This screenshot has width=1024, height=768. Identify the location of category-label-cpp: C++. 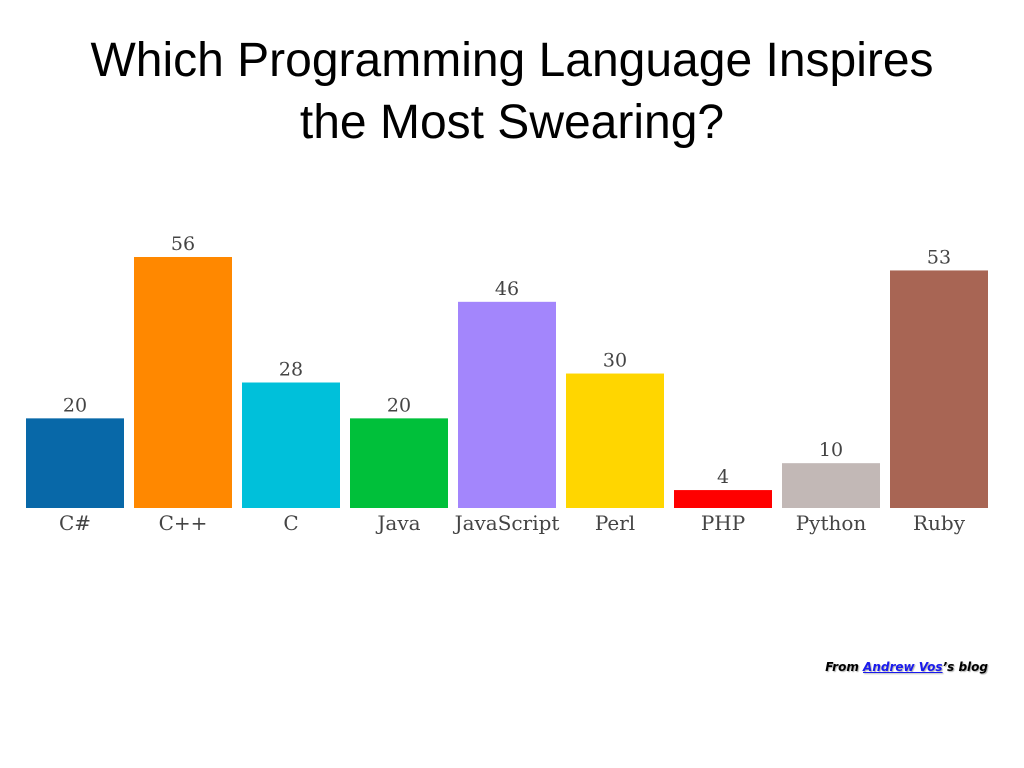
(183, 523).